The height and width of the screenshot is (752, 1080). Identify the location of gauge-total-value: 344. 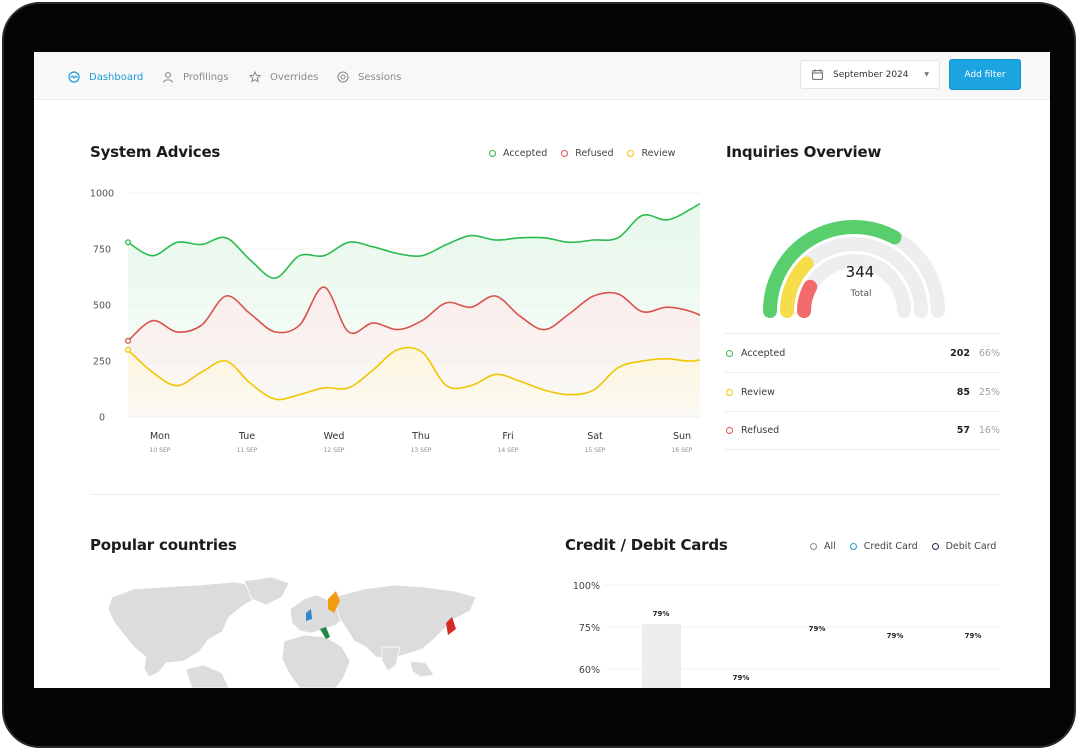
(860, 272).